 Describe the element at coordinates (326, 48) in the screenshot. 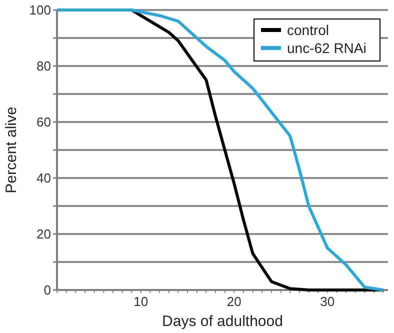

I see `legend-label: unc-62 RNAi` at that location.